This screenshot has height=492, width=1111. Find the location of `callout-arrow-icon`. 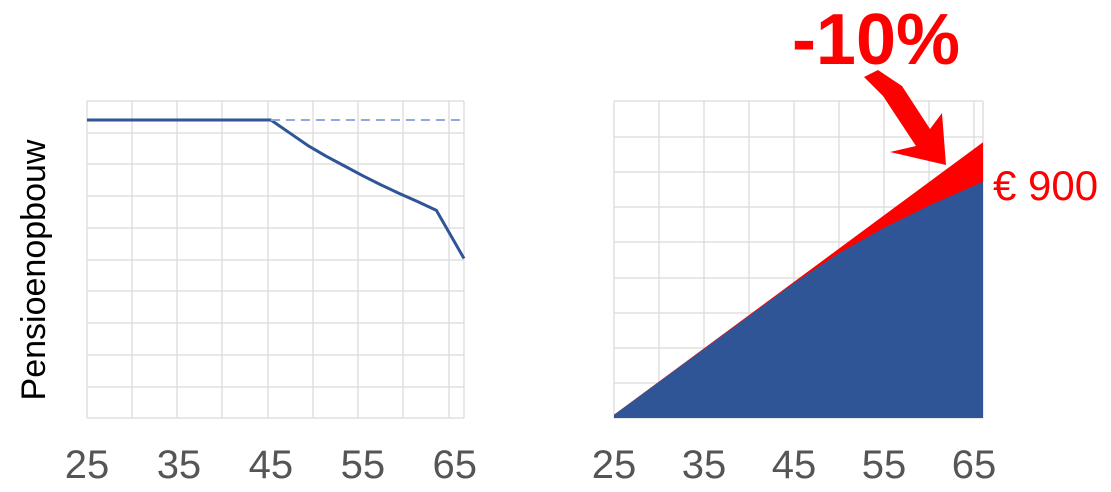

callout-arrow-icon is located at coordinates (905, 117).